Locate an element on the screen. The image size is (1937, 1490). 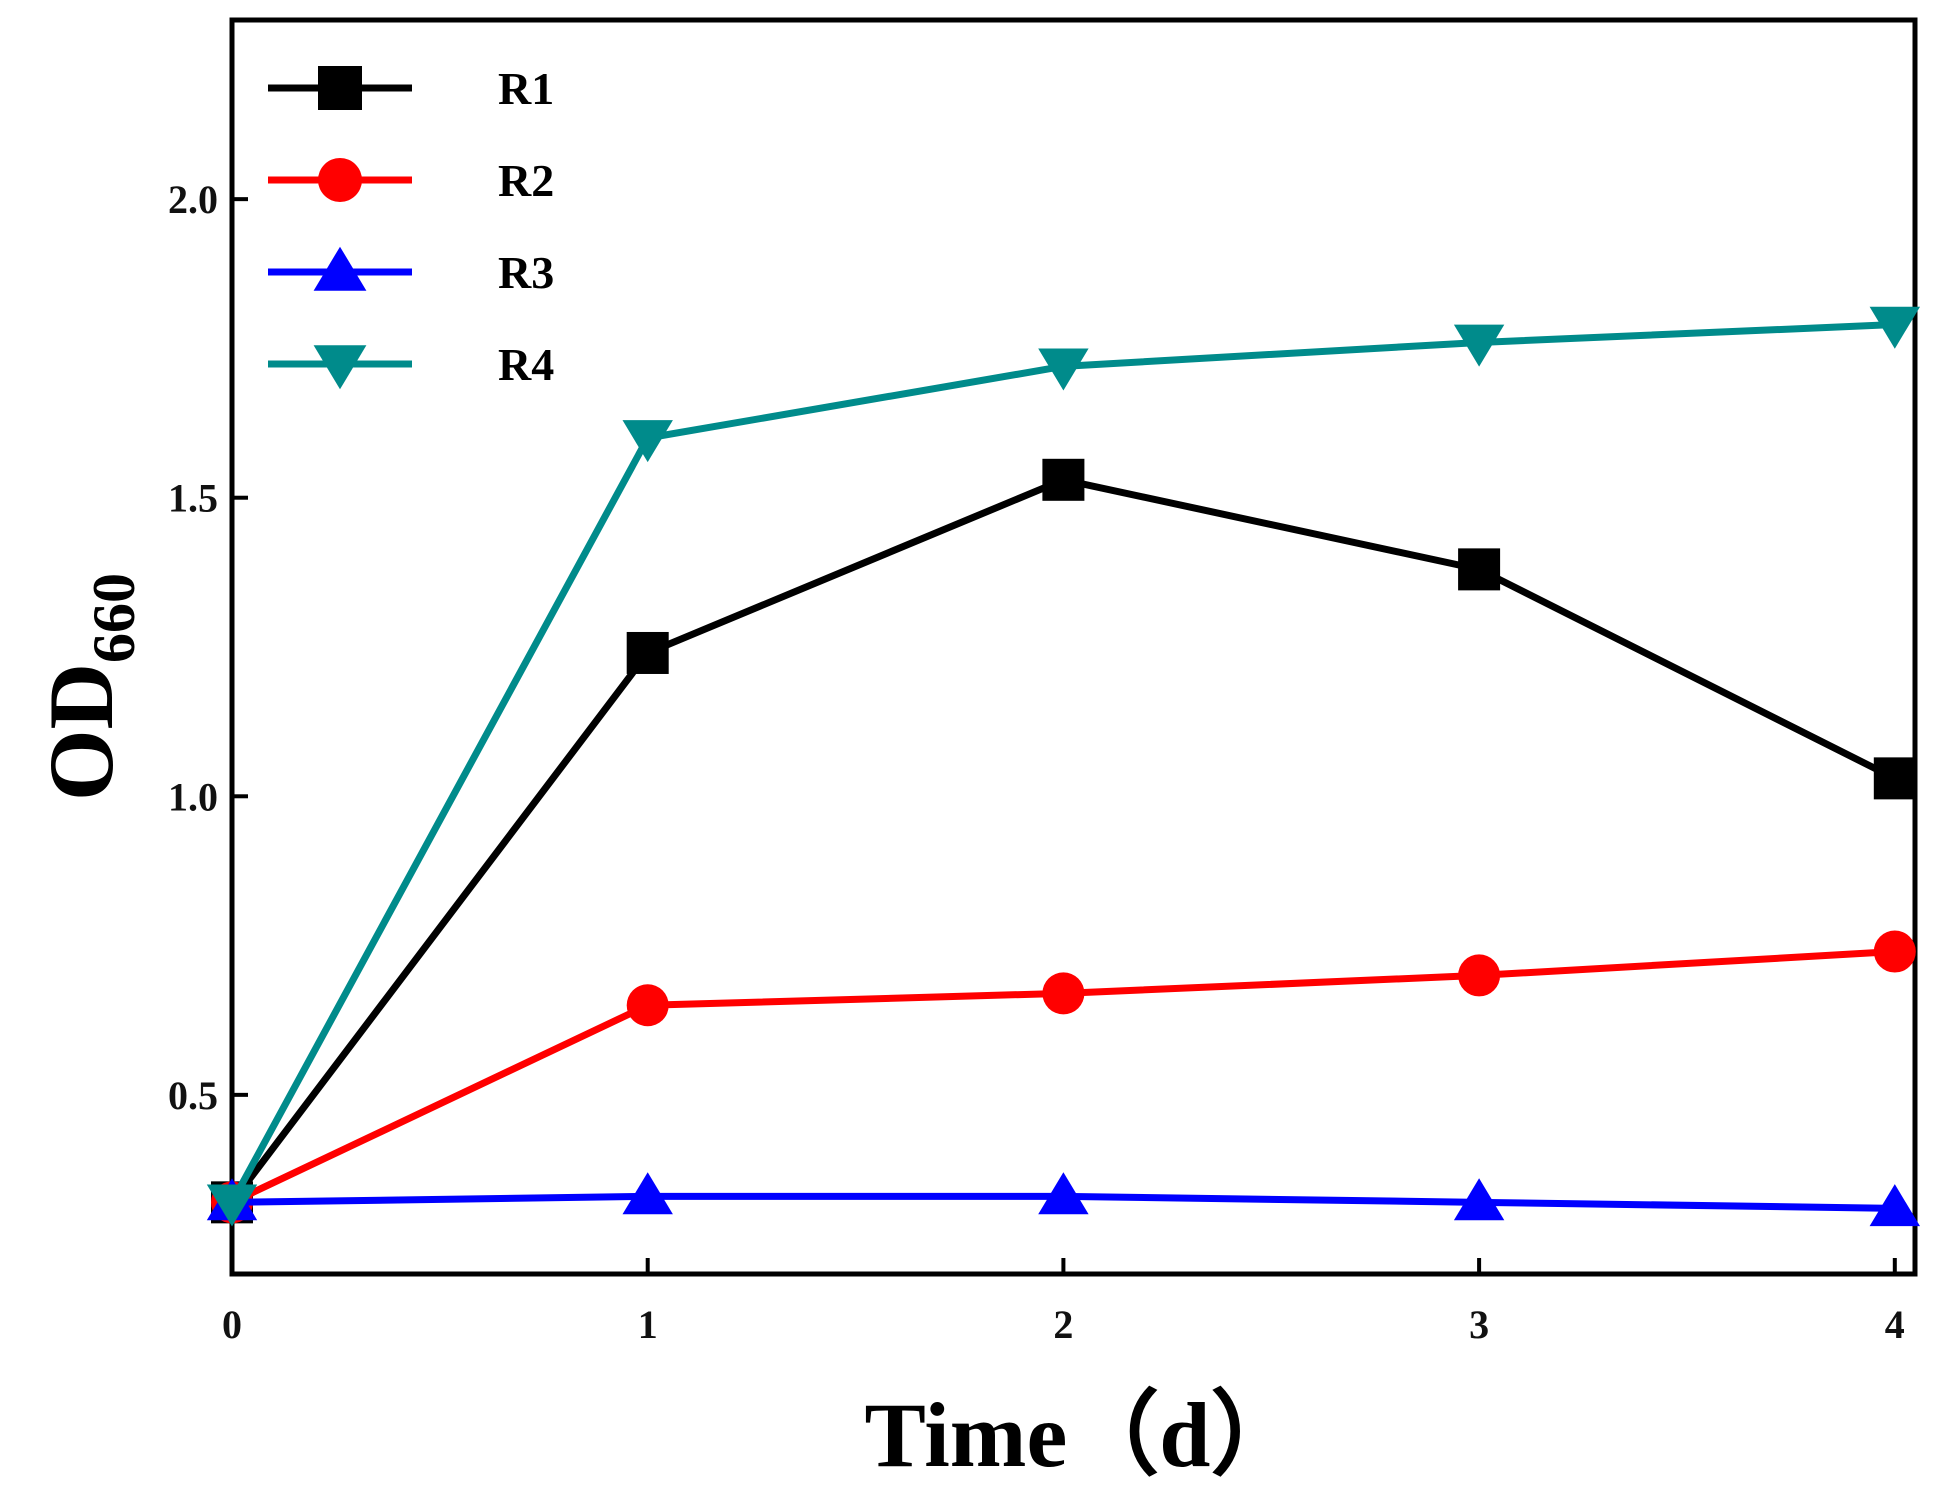
legend-label: R2 is located at coordinates (526, 180).